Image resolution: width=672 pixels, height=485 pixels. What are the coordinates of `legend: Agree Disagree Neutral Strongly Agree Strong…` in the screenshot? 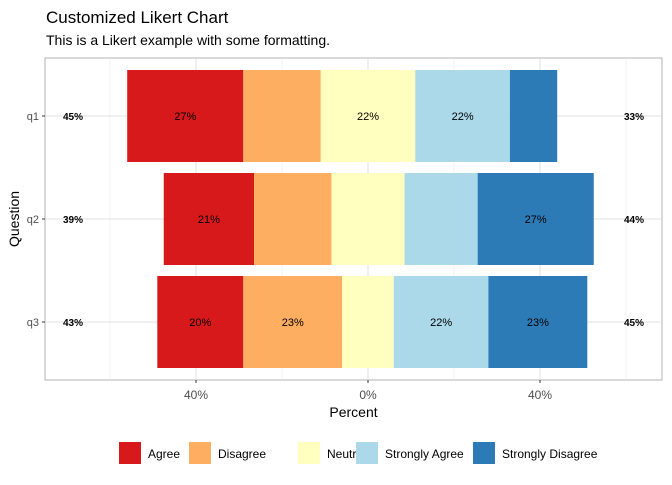 It's located at (358, 453).